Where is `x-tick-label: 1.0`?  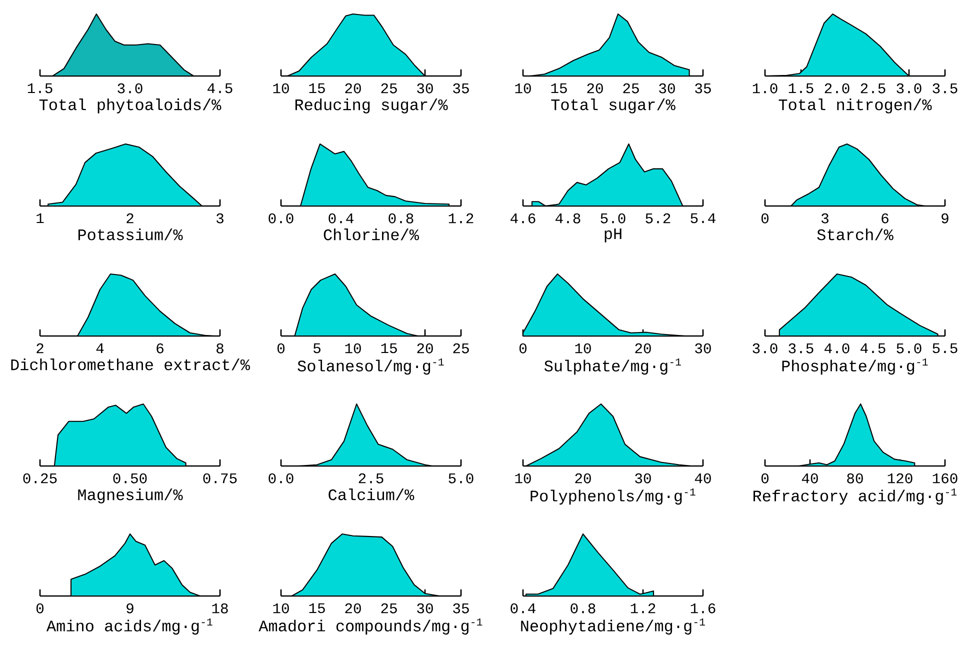
x-tick-label: 1.0 is located at coordinates (765, 88).